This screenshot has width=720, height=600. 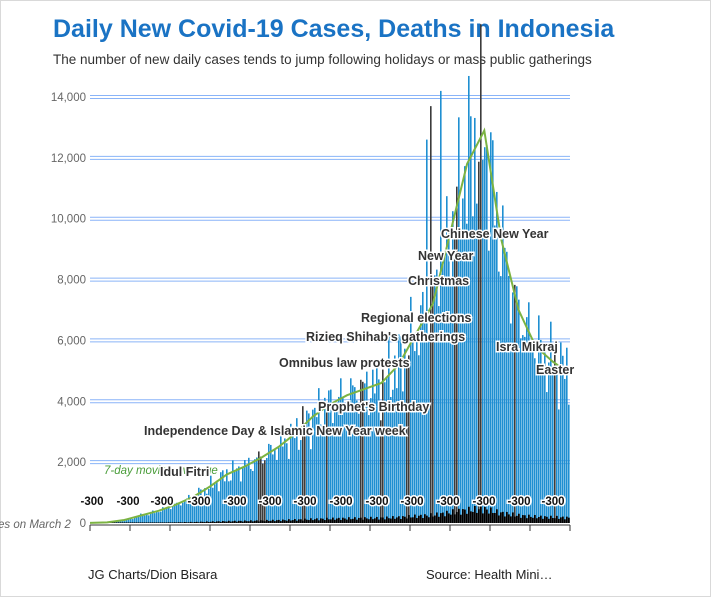 I want to click on event-annotation: Prophet's Birthday, so click(x=373, y=407).